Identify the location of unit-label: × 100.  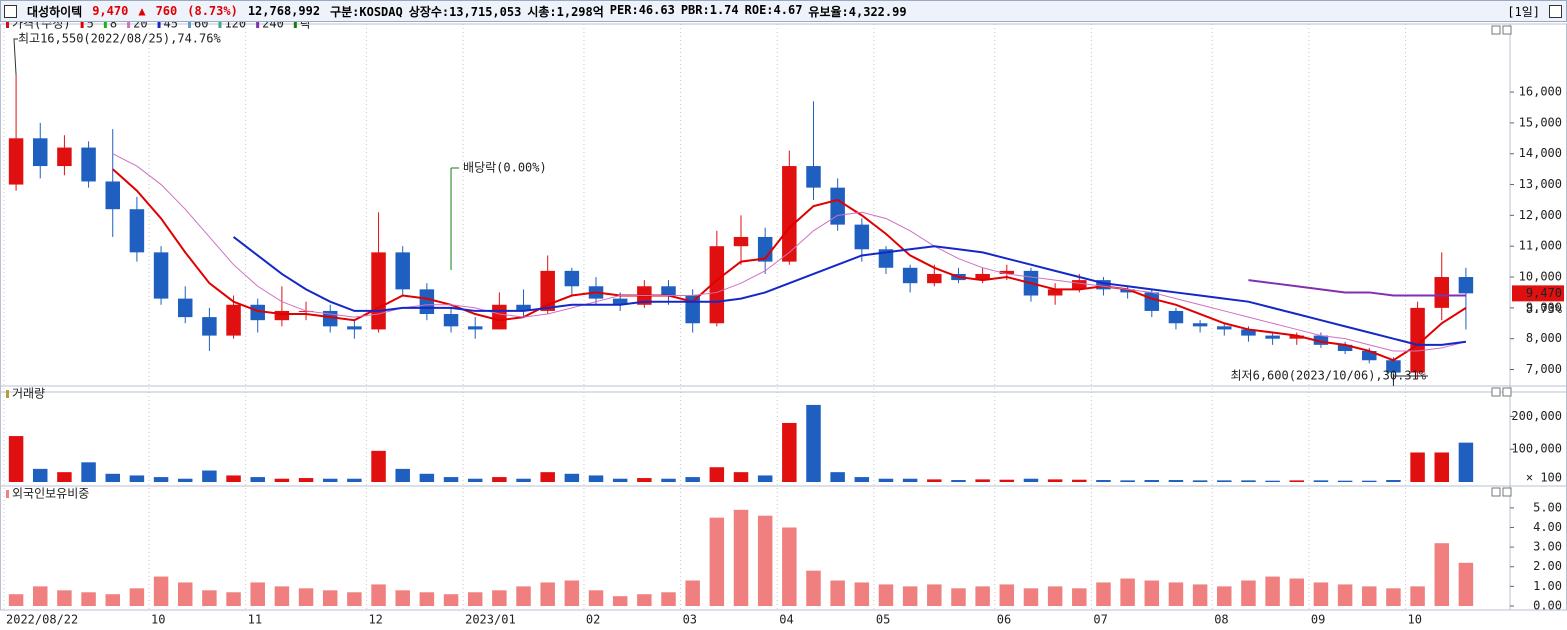
(1544, 478).